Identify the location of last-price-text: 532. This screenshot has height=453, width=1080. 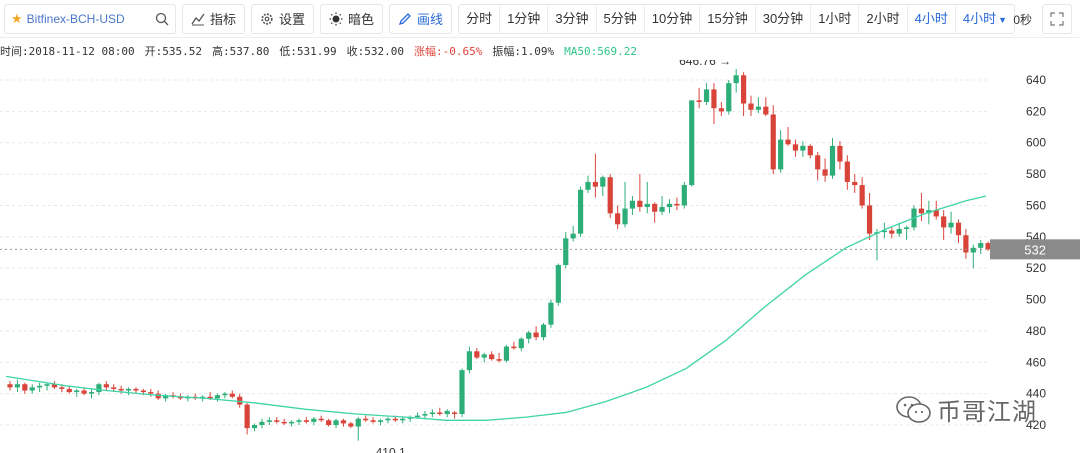
(1035, 249).